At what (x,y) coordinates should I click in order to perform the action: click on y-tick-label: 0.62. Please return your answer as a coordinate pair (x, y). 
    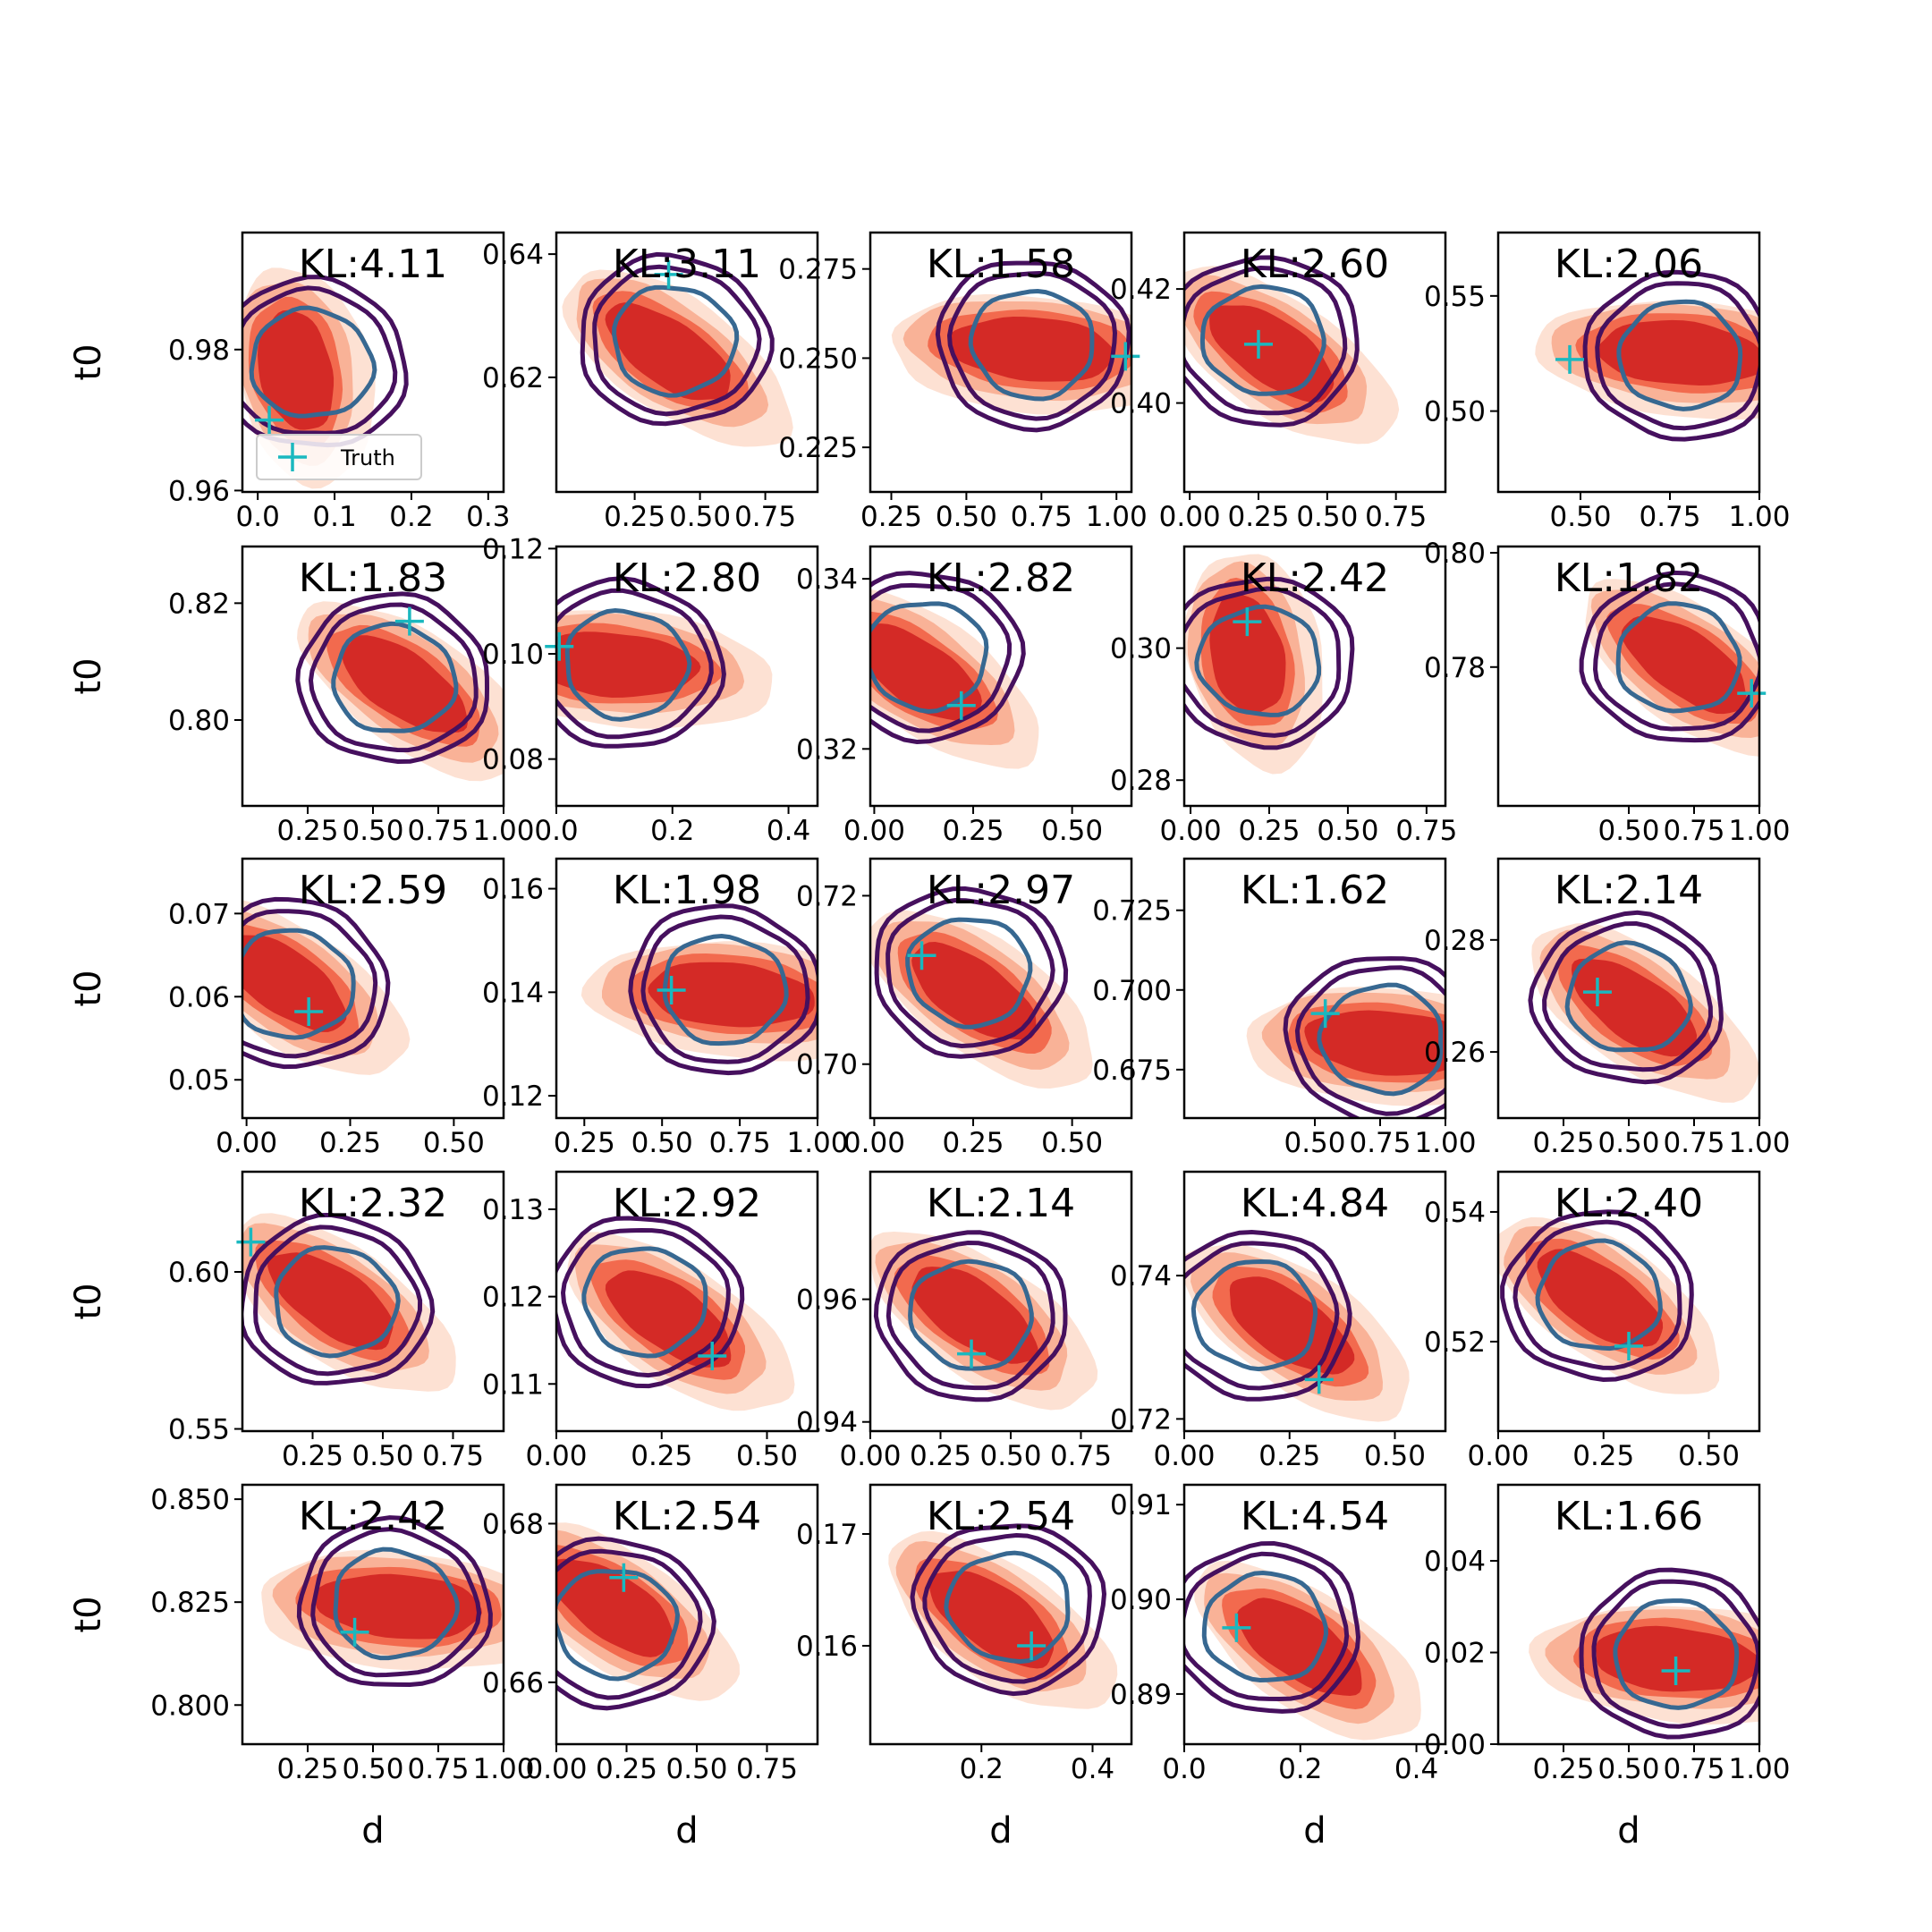
    Looking at the image, I should click on (513, 378).